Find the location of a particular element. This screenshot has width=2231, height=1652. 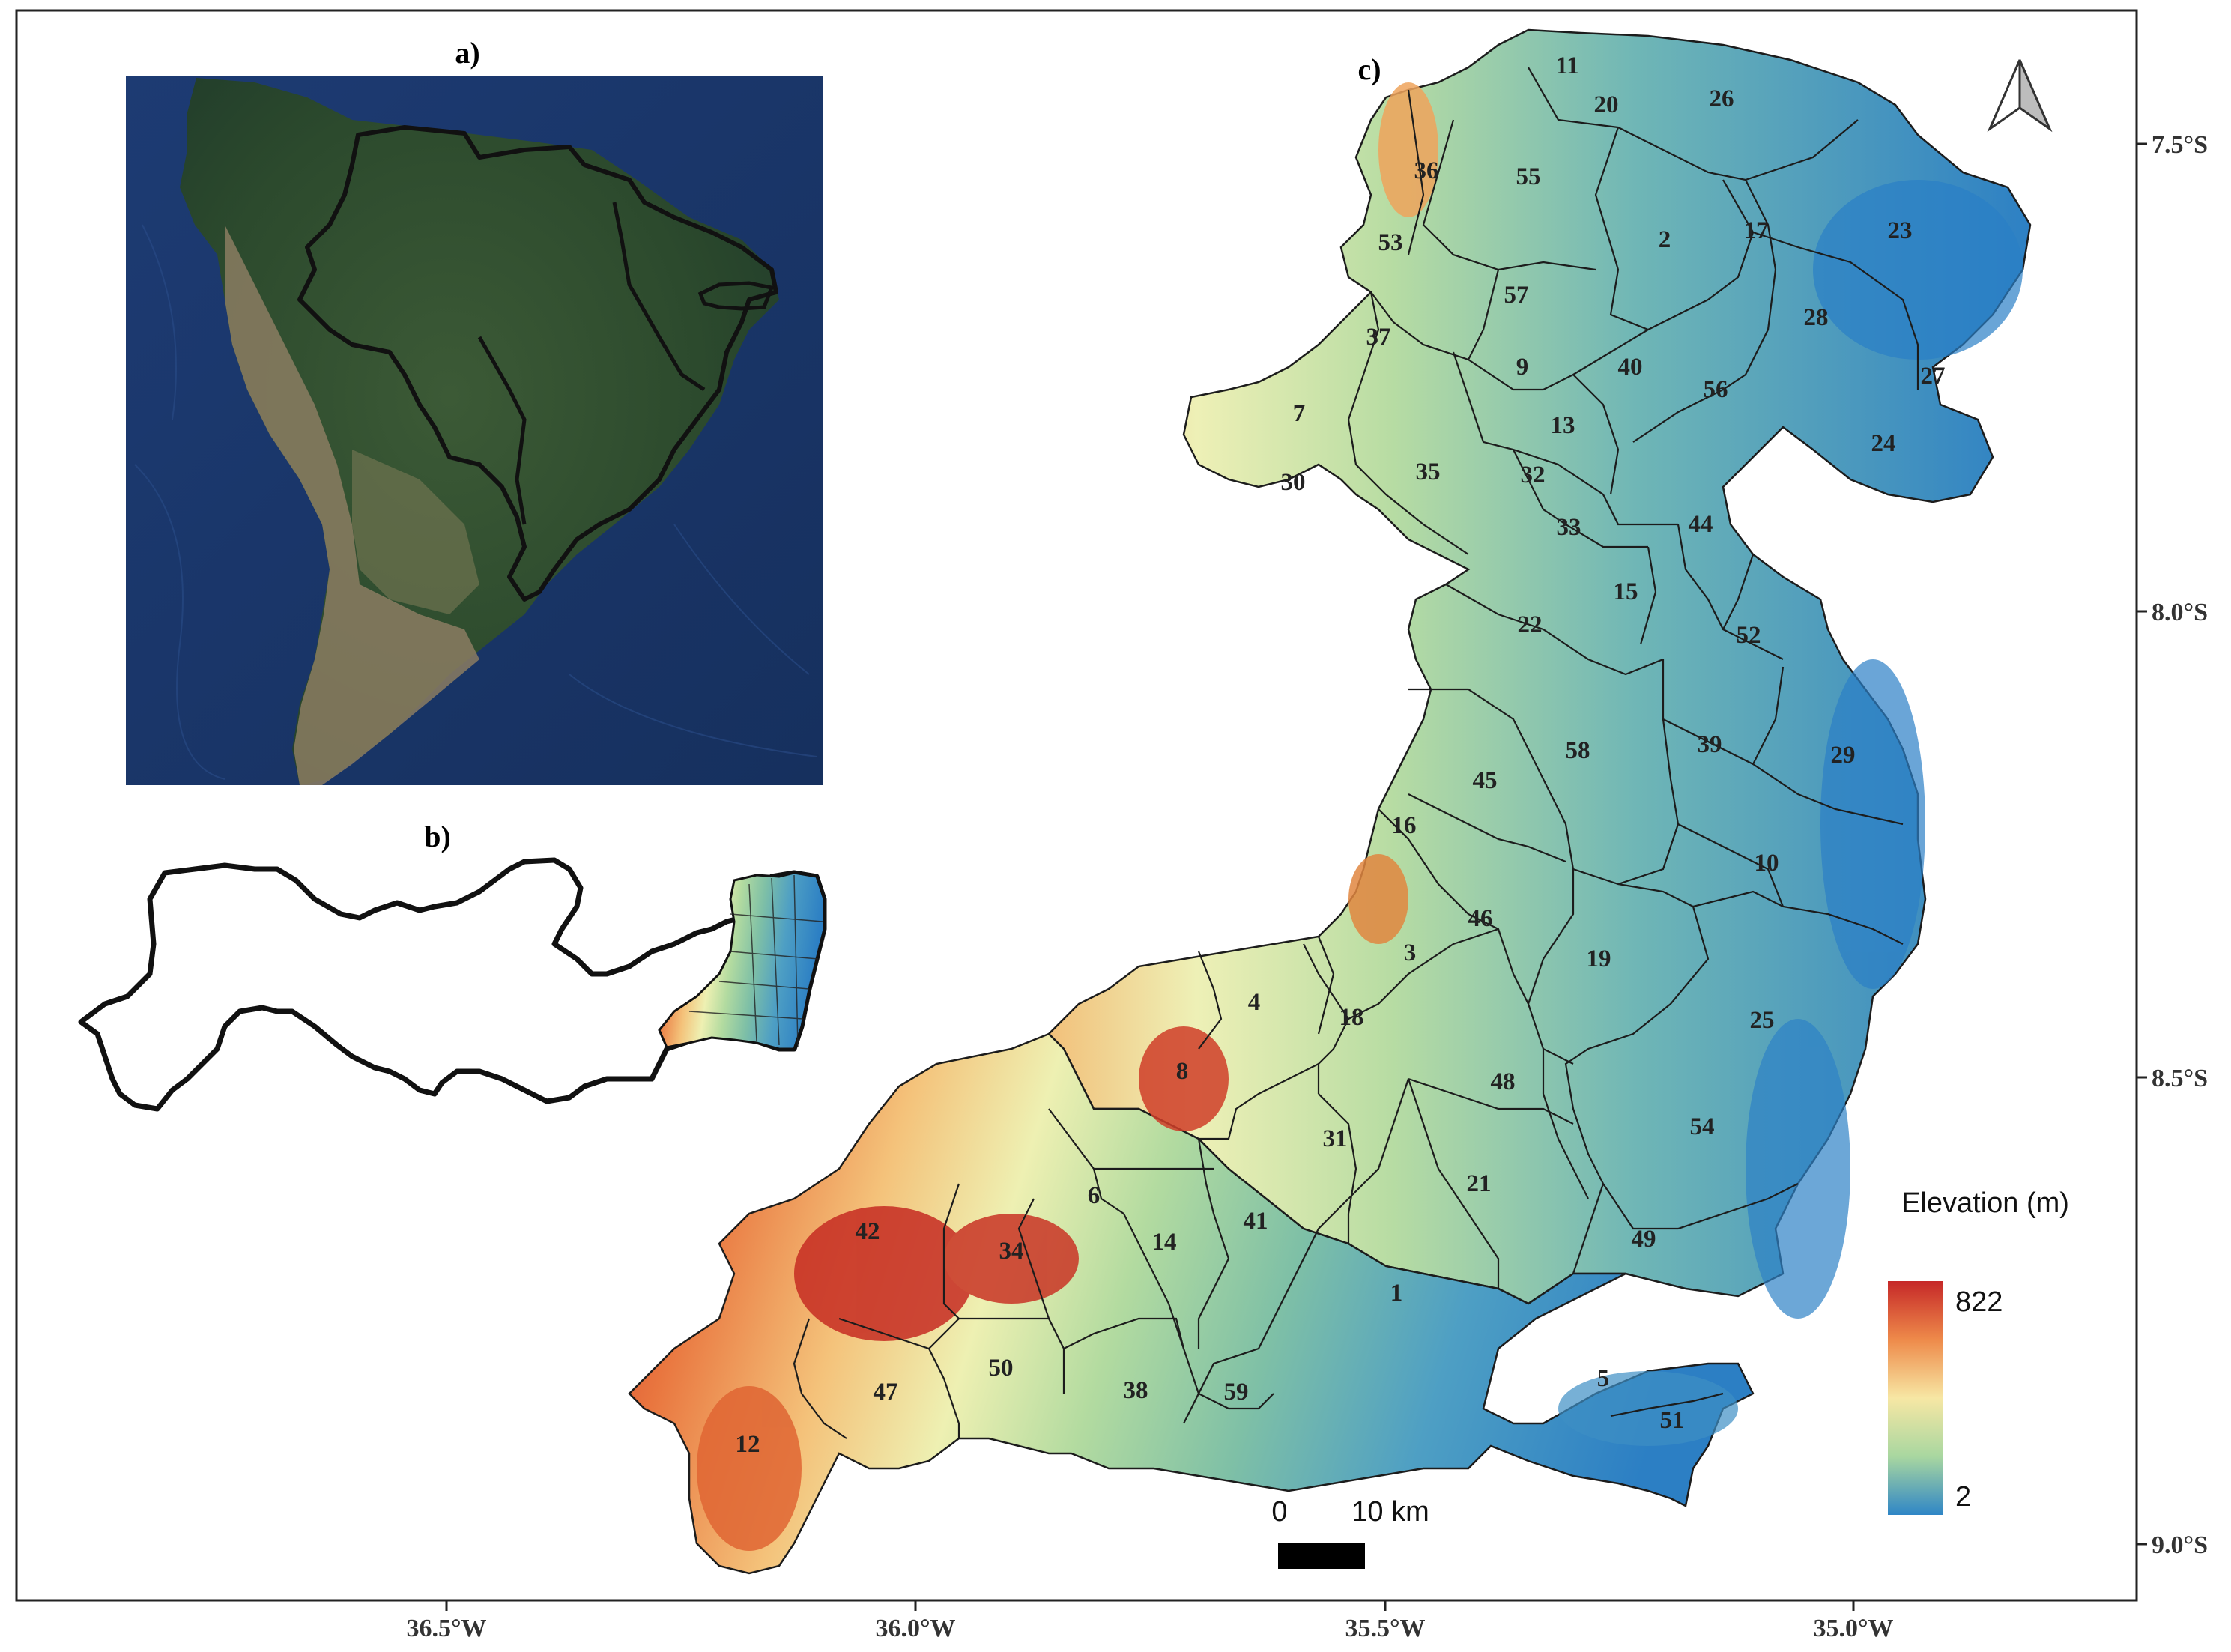

municipality-label: 41 is located at coordinates (1256, 1221).